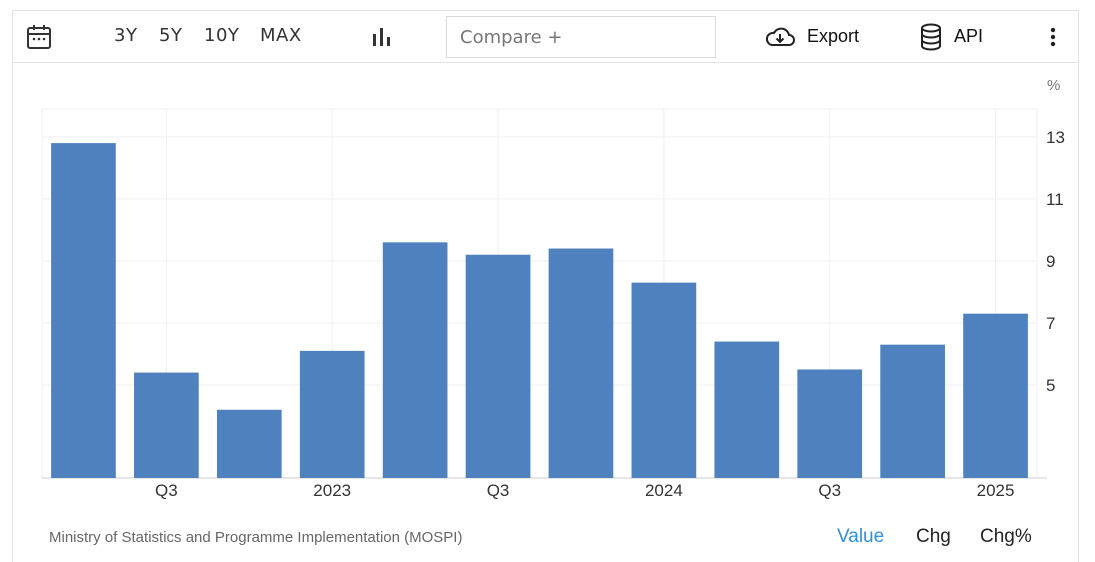 The image size is (1095, 562). Describe the element at coordinates (1050, 385) in the screenshot. I see `y-tick-label: 5` at that location.